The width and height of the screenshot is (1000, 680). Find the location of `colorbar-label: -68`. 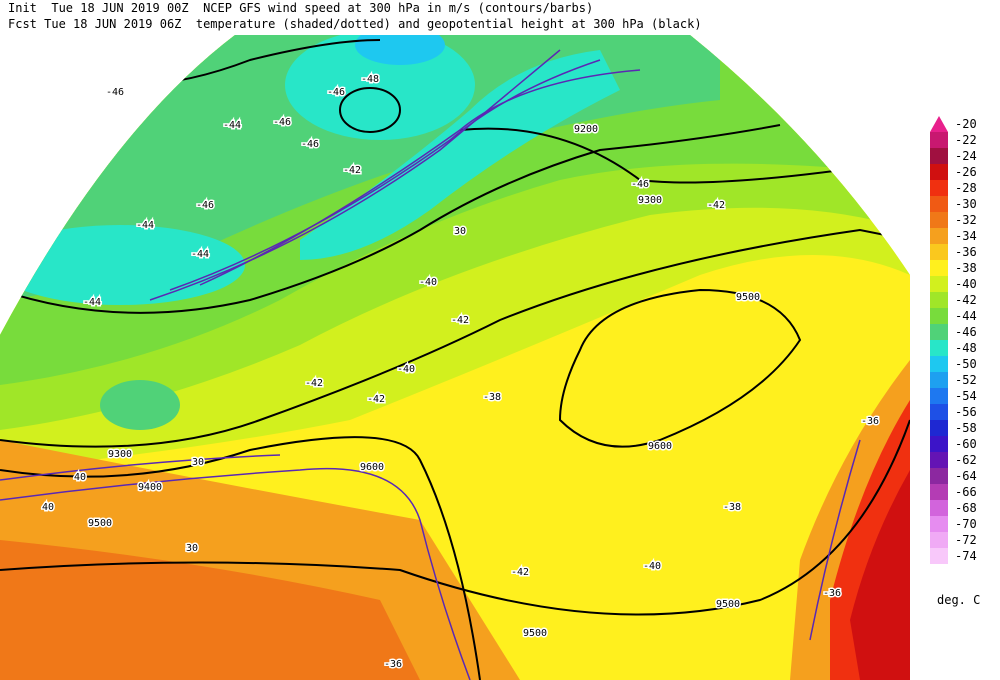

colorbar-label: -68 is located at coordinates (966, 508).